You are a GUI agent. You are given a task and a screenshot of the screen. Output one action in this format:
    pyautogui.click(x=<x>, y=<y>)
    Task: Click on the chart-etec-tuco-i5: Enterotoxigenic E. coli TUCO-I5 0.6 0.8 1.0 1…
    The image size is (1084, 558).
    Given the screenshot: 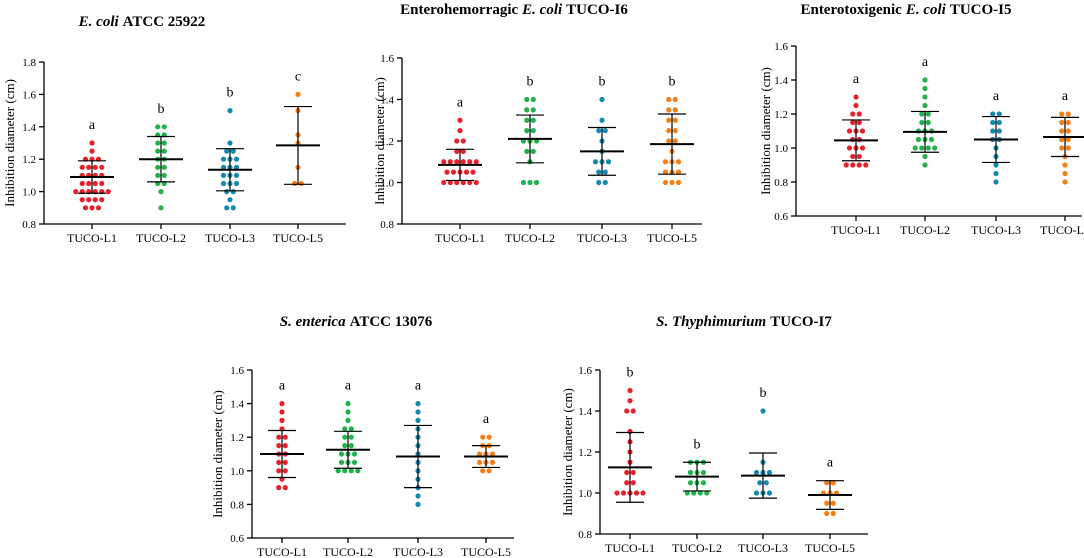 What is the action you would take?
    pyautogui.click(x=921, y=119)
    